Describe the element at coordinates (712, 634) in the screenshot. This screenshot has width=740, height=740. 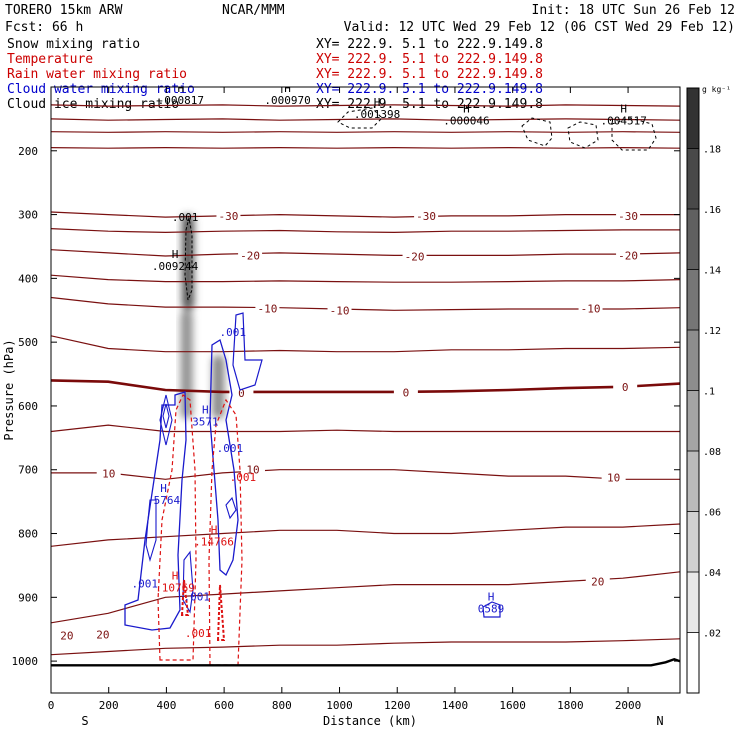
I see `colorbar-tick-label: .02` at that location.